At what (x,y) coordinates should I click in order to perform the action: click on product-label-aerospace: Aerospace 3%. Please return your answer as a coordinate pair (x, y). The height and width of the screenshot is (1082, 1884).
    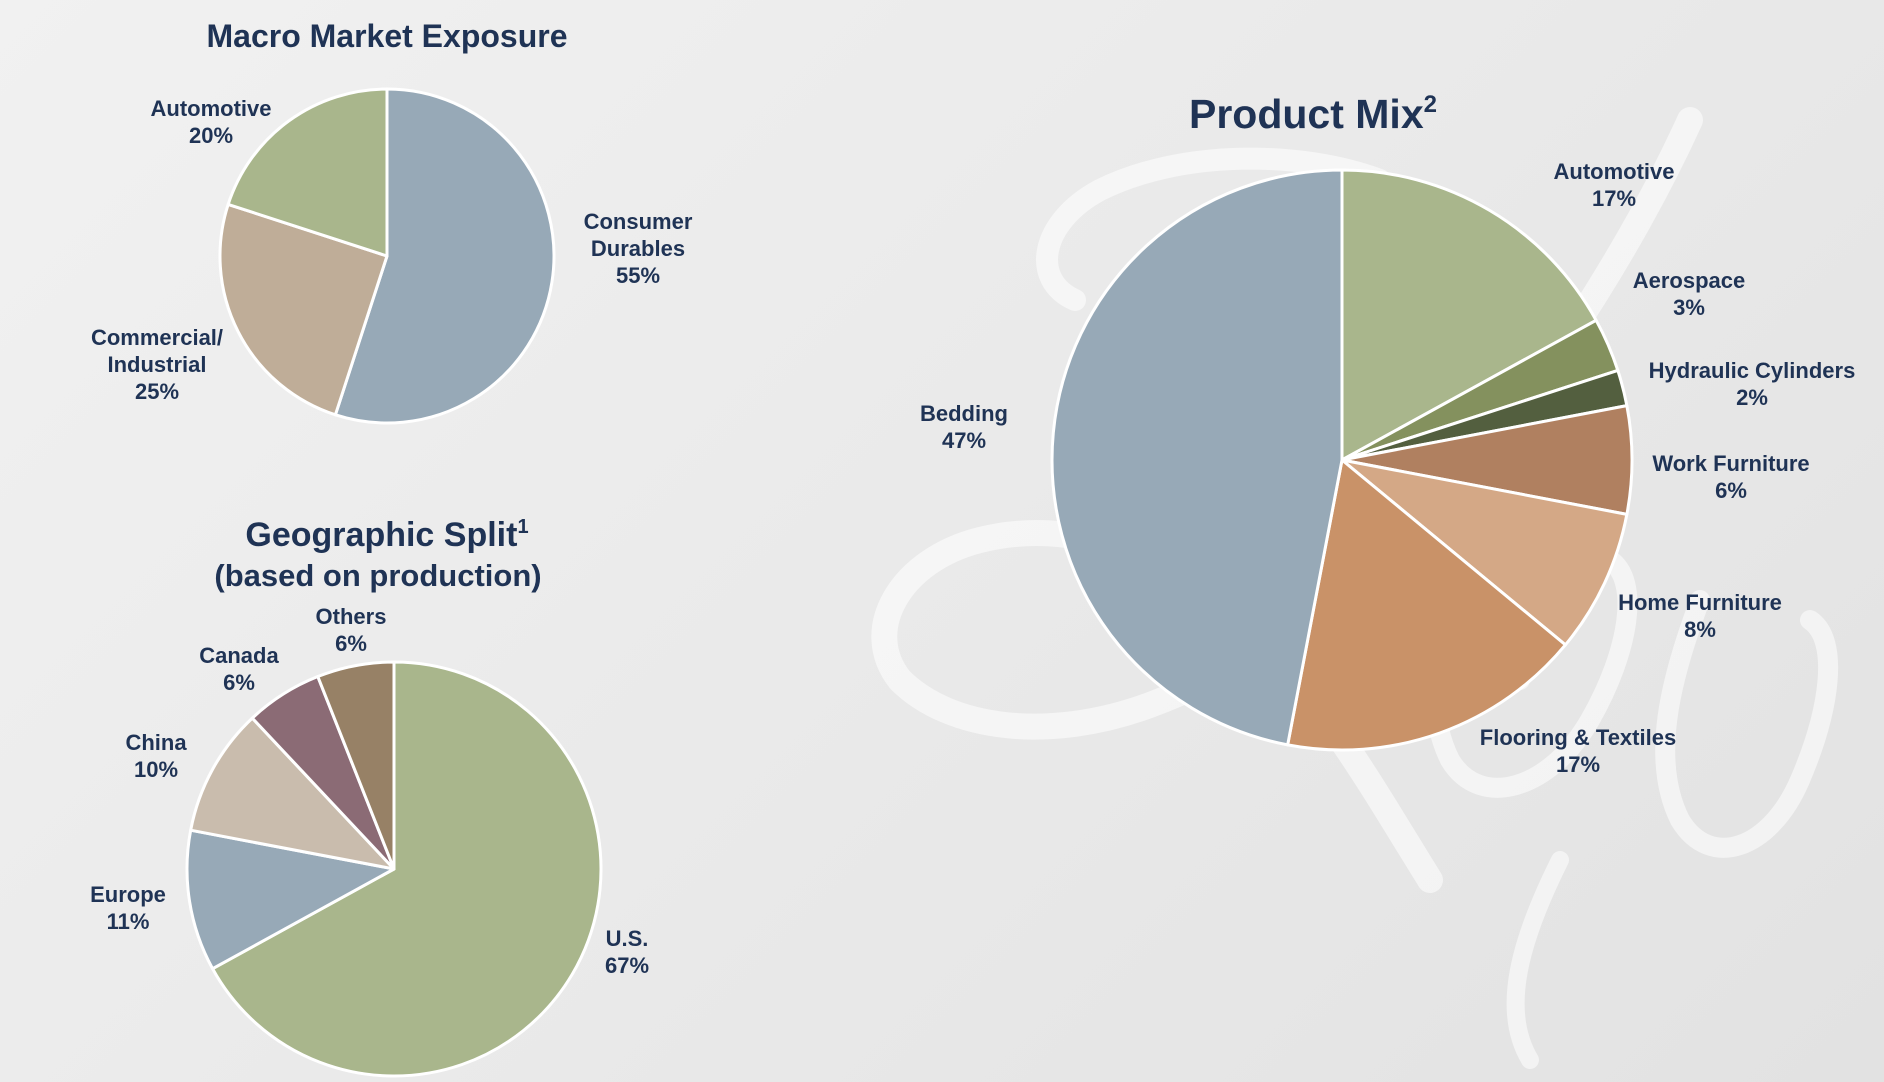
    Looking at the image, I should click on (1689, 294).